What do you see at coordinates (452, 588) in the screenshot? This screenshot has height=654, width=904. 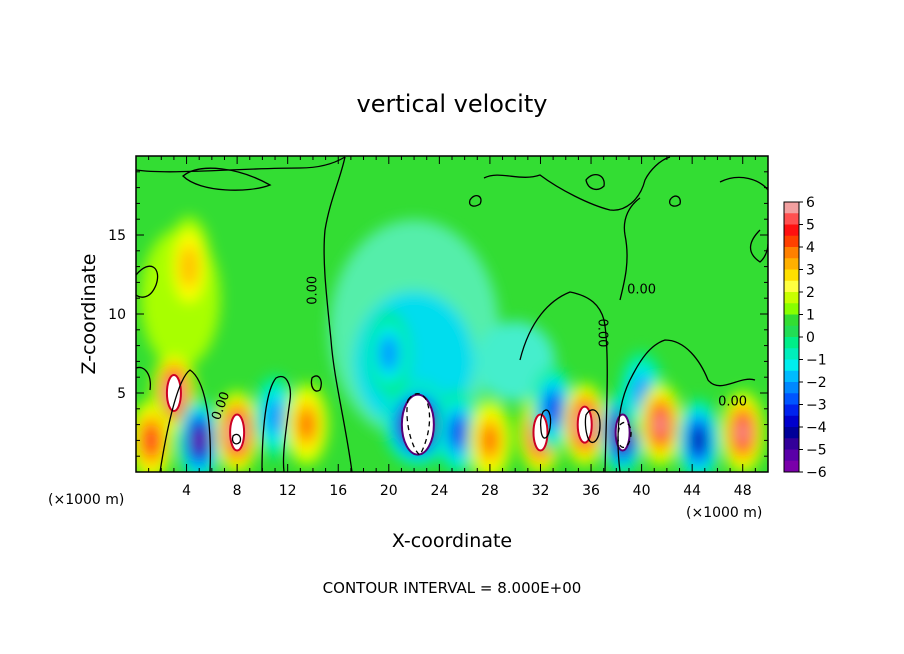 I see `contour-interval-note: CONTOUR INTERVAL = 8.000E+00` at bounding box center [452, 588].